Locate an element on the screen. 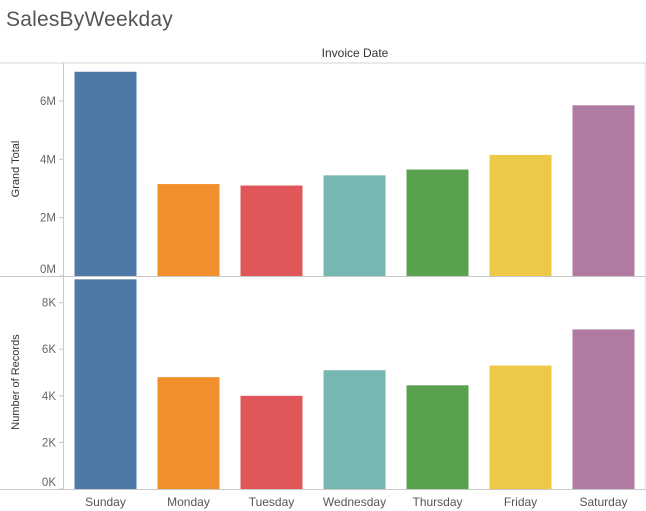  x-tick-label: Monday is located at coordinates (188, 502).